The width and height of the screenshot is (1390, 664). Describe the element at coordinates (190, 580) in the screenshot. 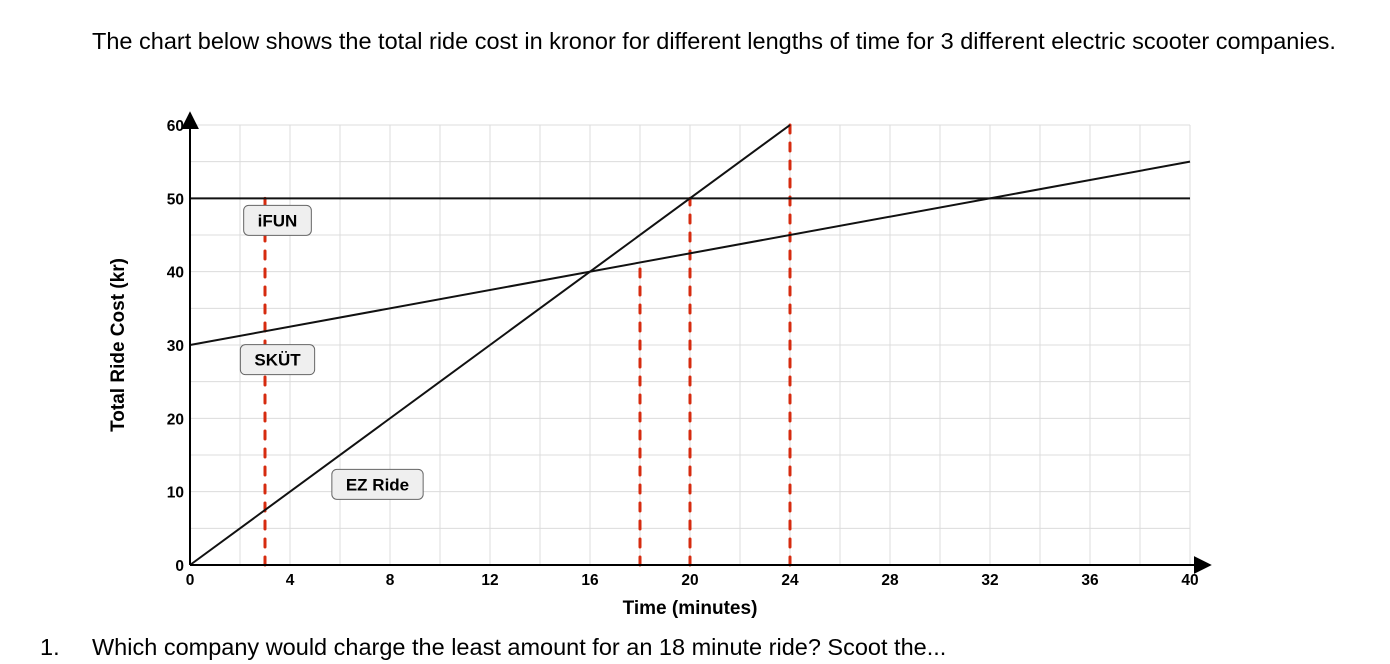

I see `x-tick-label: 0` at that location.